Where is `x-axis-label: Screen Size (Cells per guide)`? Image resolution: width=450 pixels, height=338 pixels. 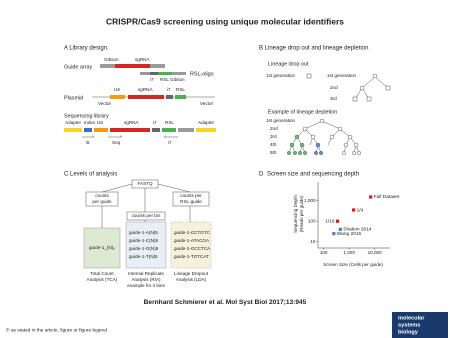 x-axis-label: Screen Size (Cells per guide) is located at coordinates (353, 264).